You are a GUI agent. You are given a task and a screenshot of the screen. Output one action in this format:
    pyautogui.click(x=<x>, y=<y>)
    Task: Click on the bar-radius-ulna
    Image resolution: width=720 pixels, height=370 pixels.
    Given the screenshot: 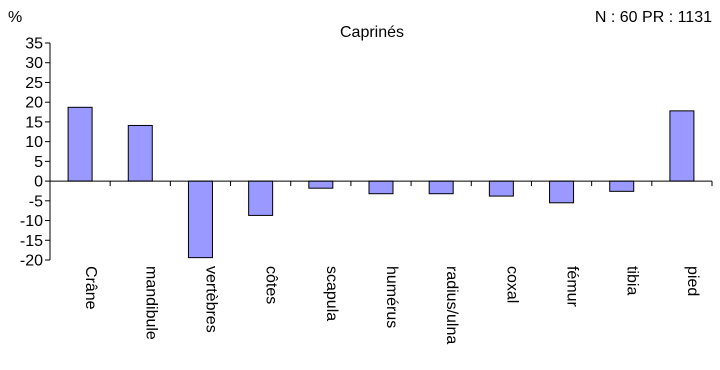 What is the action you would take?
    pyautogui.click(x=441, y=187)
    